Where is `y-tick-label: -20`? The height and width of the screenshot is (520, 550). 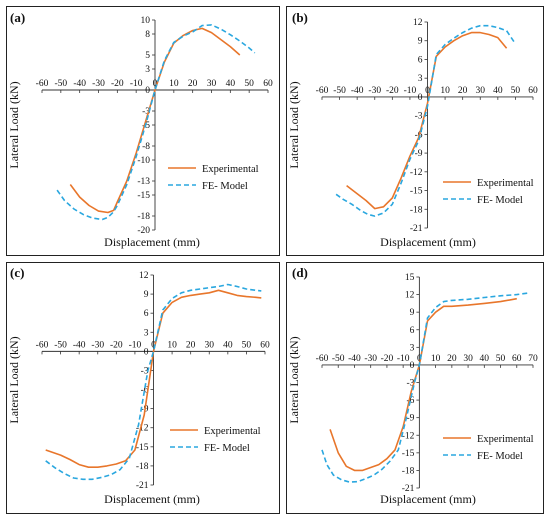 y-tick-label: -20 is located at coordinates (143, 231).